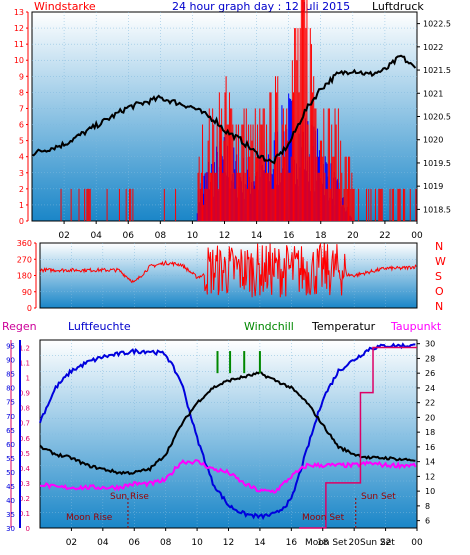 This screenshot has width=470, height=555. What do you see at coordinates (24, 514) in the screenshot?
I see `rain-tick-label: 0.1` at bounding box center [24, 514].